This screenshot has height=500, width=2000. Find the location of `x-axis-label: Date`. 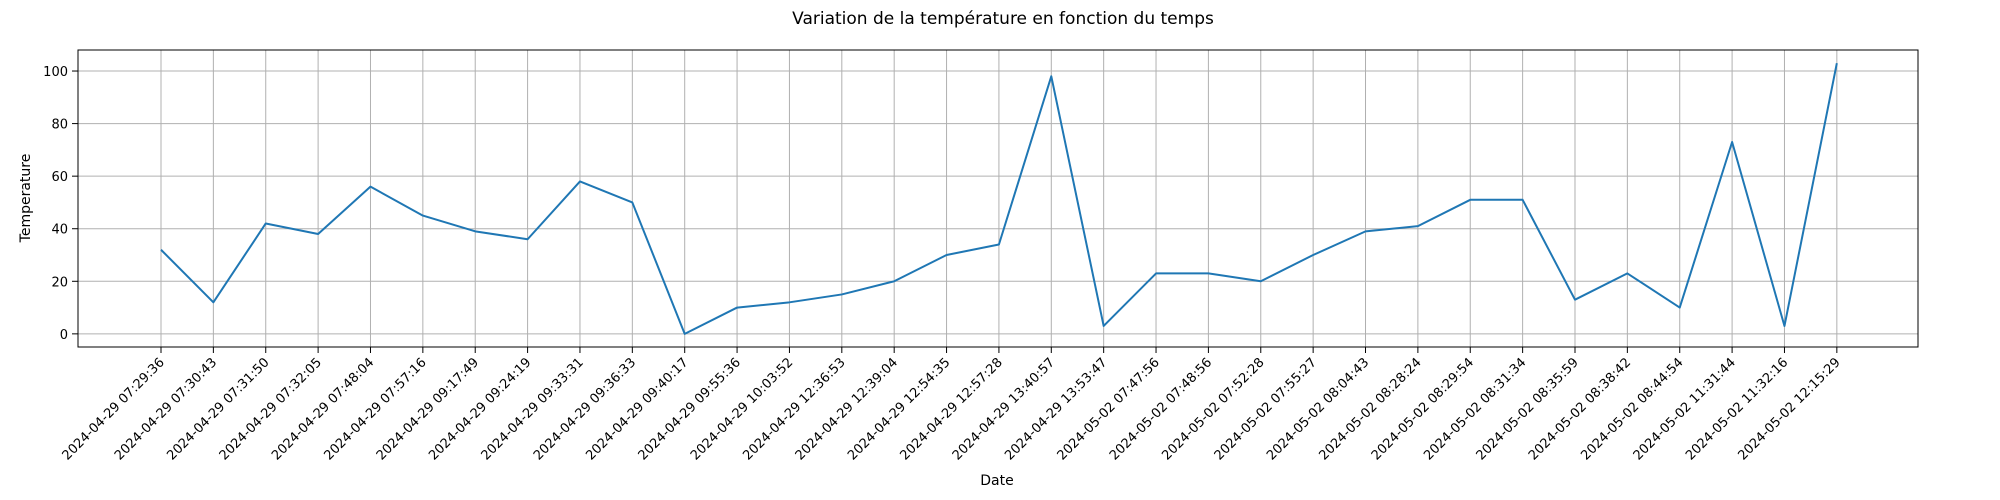

x-axis-label: Date is located at coordinates (996, 481).